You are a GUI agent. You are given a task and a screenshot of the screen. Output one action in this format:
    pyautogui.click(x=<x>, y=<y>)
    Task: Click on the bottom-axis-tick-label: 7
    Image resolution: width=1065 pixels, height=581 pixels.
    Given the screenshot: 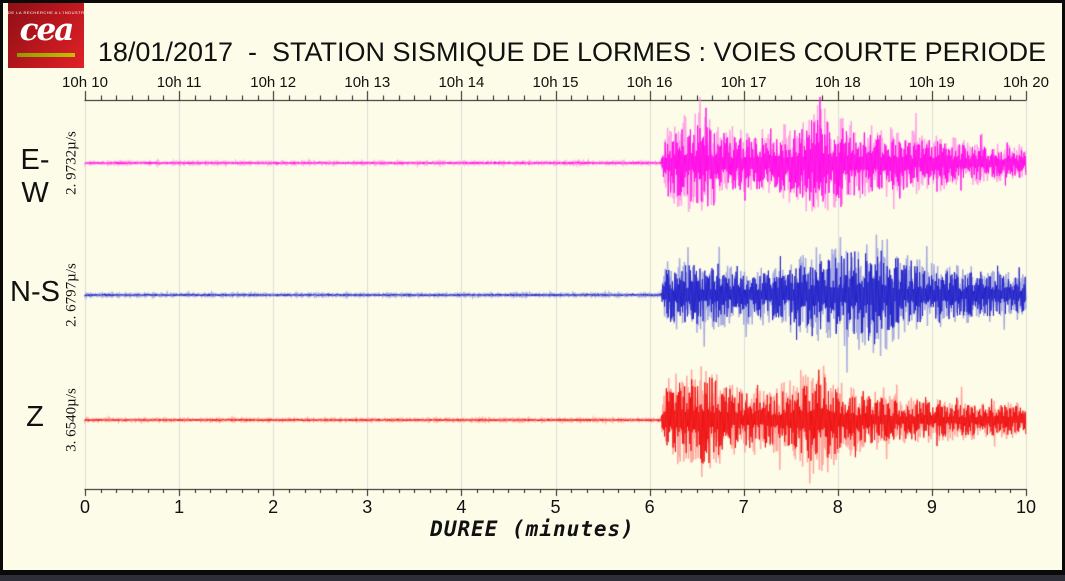 What is the action you would take?
    pyautogui.click(x=743, y=507)
    